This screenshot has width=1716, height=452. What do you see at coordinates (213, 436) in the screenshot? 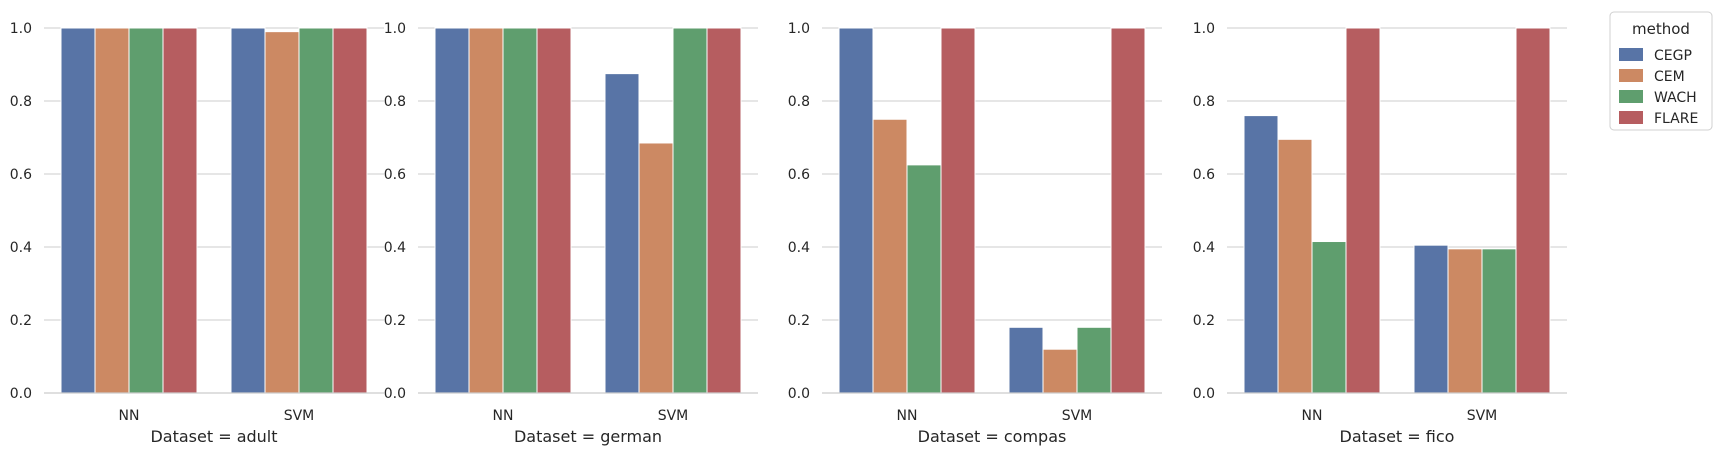
I see `x-axis-label: Dataset = adult` at bounding box center [213, 436].